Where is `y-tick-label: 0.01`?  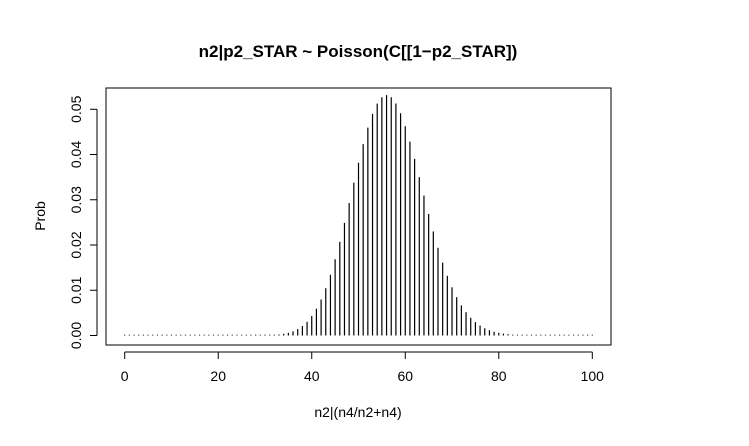 y-tick-label: 0.01 is located at coordinates (76, 289).